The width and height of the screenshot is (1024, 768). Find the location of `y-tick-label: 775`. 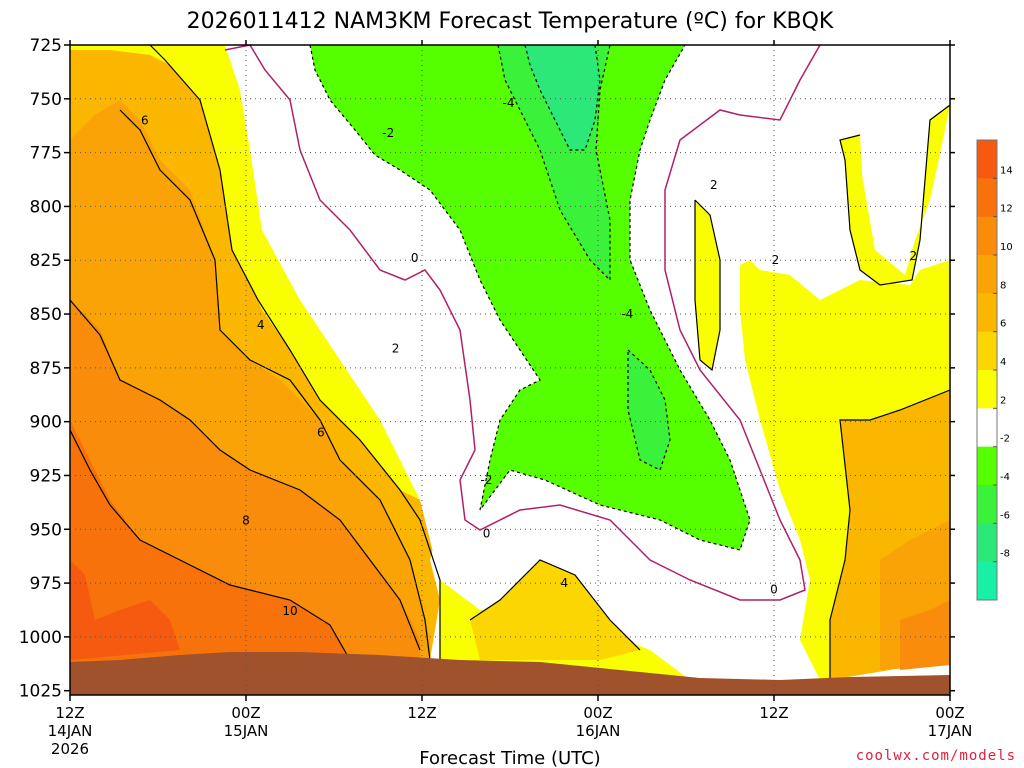

y-tick-label: 775 is located at coordinates (46, 154).